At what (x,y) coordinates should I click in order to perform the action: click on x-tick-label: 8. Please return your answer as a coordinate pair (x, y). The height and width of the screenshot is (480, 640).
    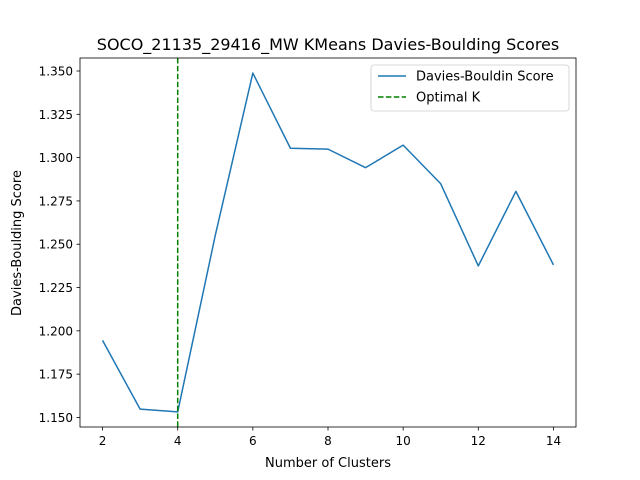
    Looking at the image, I should click on (328, 441).